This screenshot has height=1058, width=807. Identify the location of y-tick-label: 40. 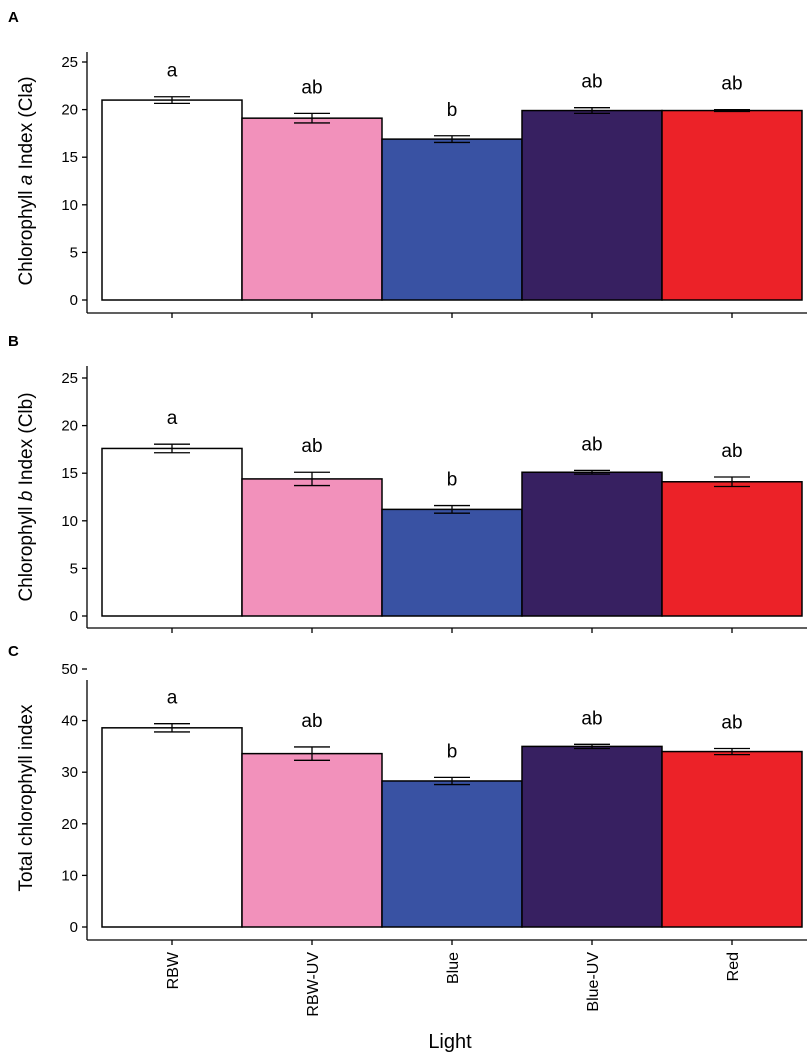
(69, 721).